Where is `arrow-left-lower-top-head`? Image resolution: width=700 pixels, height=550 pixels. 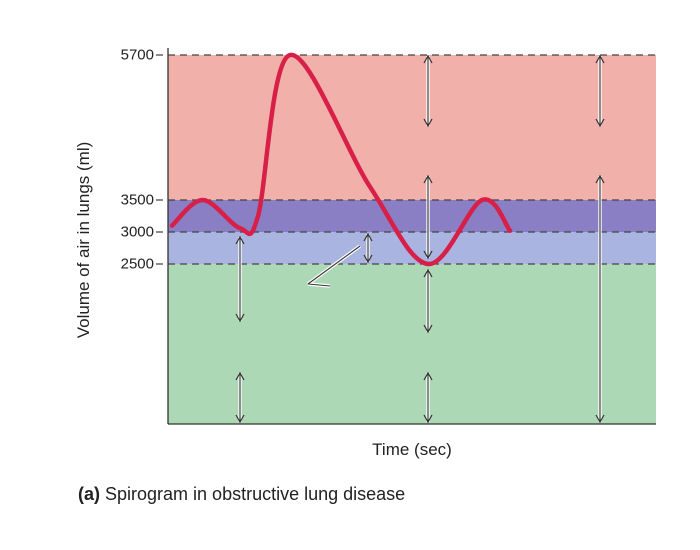 arrow-left-lower-top-head is located at coordinates (240, 376).